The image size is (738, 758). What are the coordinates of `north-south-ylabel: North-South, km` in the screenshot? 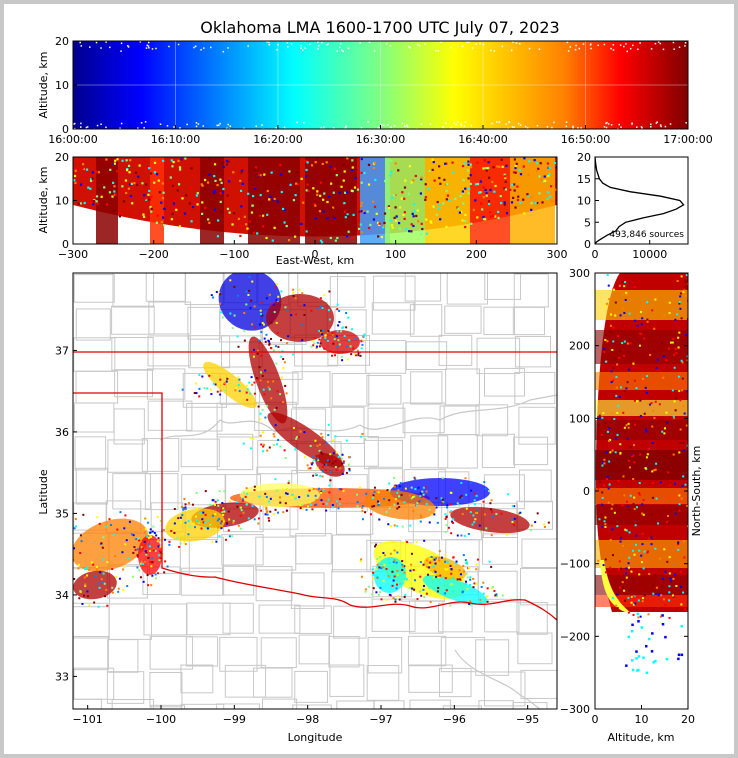 It's located at (696, 491).